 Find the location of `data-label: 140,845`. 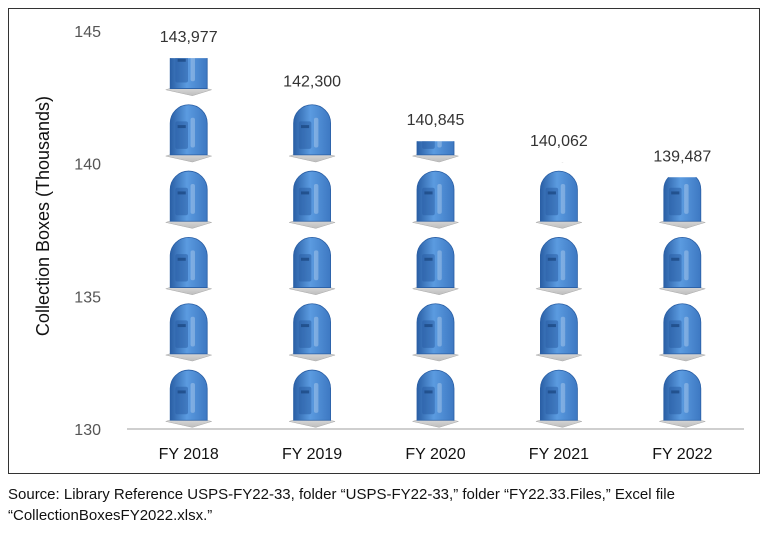

data-label: 140,845 is located at coordinates (436, 120).